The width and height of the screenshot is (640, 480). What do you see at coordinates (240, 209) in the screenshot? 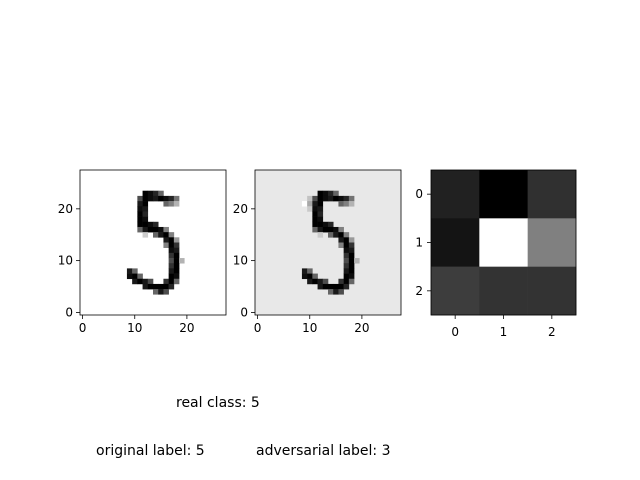
I see `y-tick-label: 20` at bounding box center [240, 209].